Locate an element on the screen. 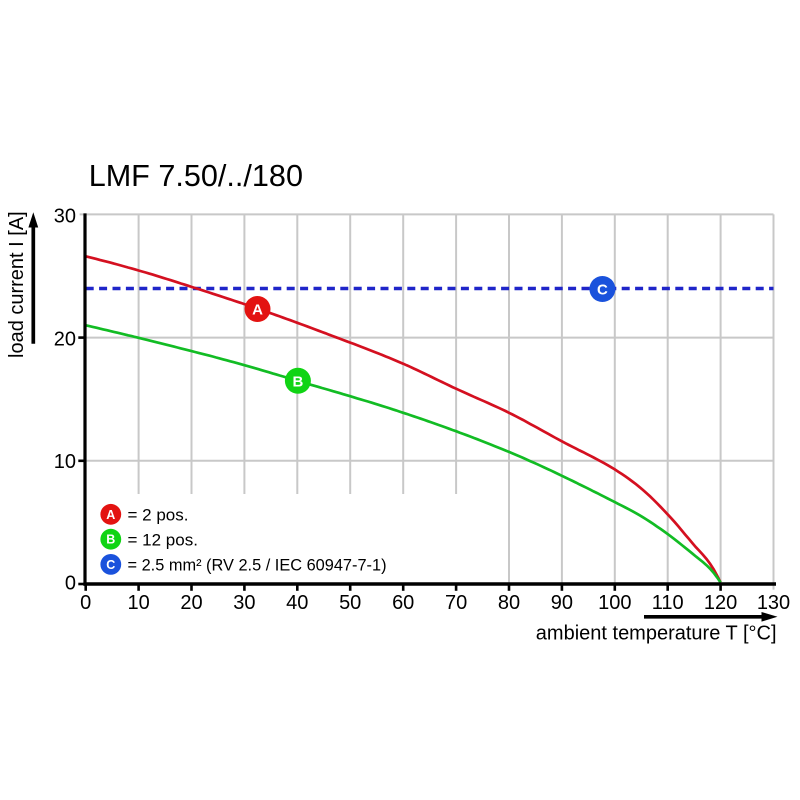 The width and height of the screenshot is (800, 800). svg-text: 100 is located at coordinates (614, 603).